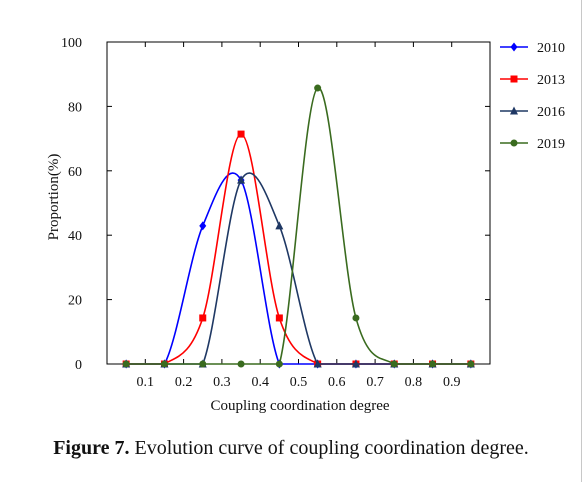  What do you see at coordinates (75, 172) in the screenshot?
I see `y-tick-label: 60` at bounding box center [75, 172].